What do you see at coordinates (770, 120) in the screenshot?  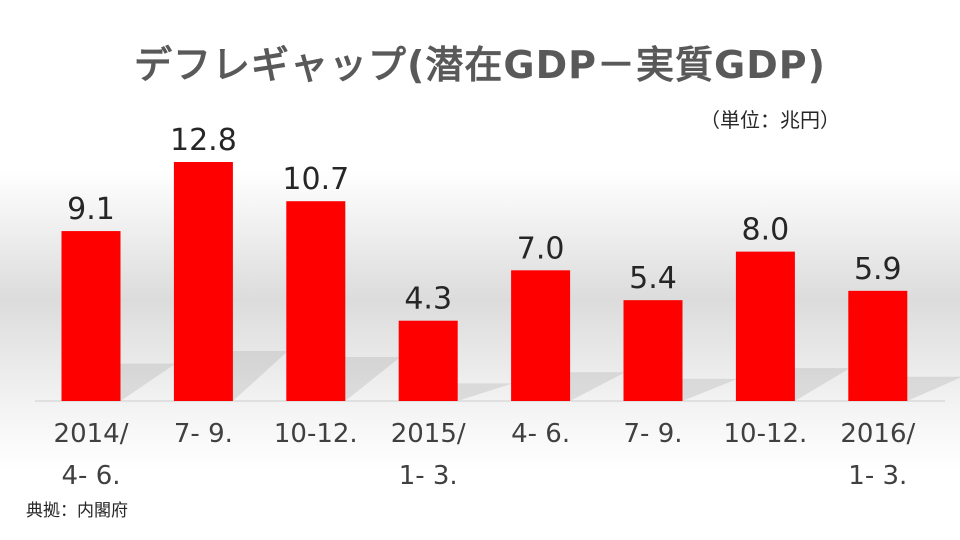 I see `unit-label: （単位：兆円）` at bounding box center [770, 120].